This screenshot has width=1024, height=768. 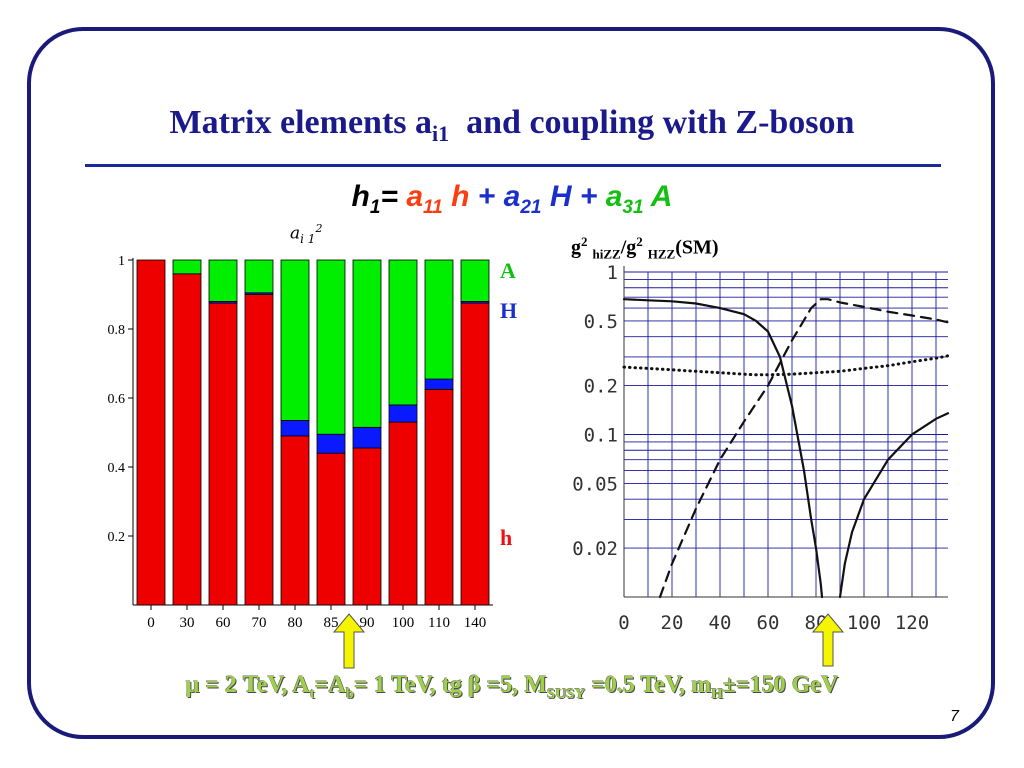 What do you see at coordinates (349, 641) in the screenshot?
I see `arrow-up-left-icon` at bounding box center [349, 641].